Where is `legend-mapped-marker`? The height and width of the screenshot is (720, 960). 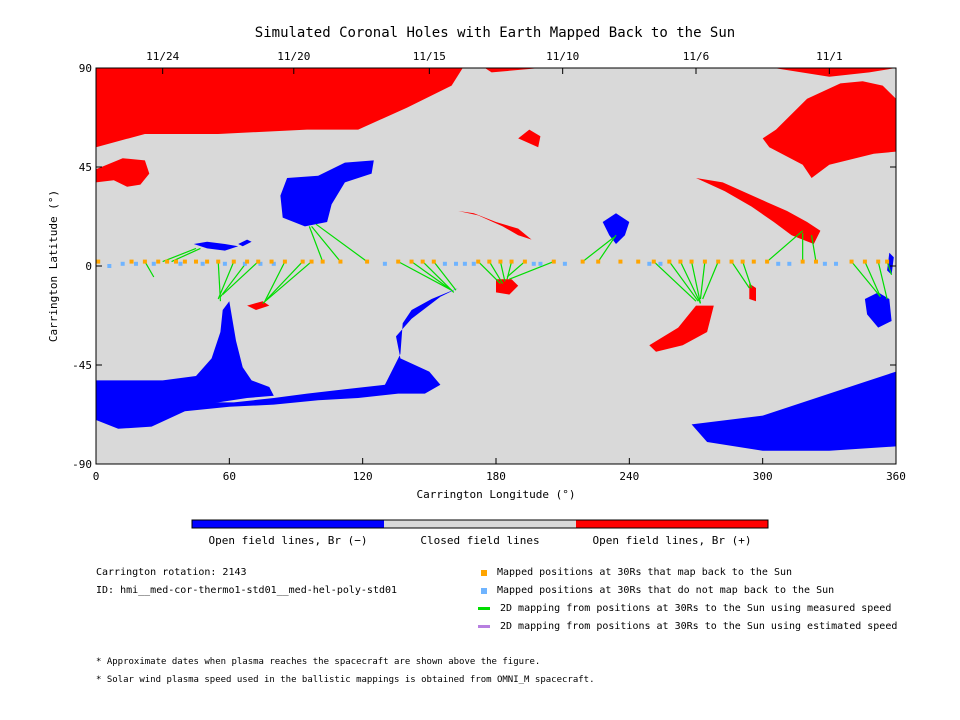
legend-mapped-marker is located at coordinates (484, 572).